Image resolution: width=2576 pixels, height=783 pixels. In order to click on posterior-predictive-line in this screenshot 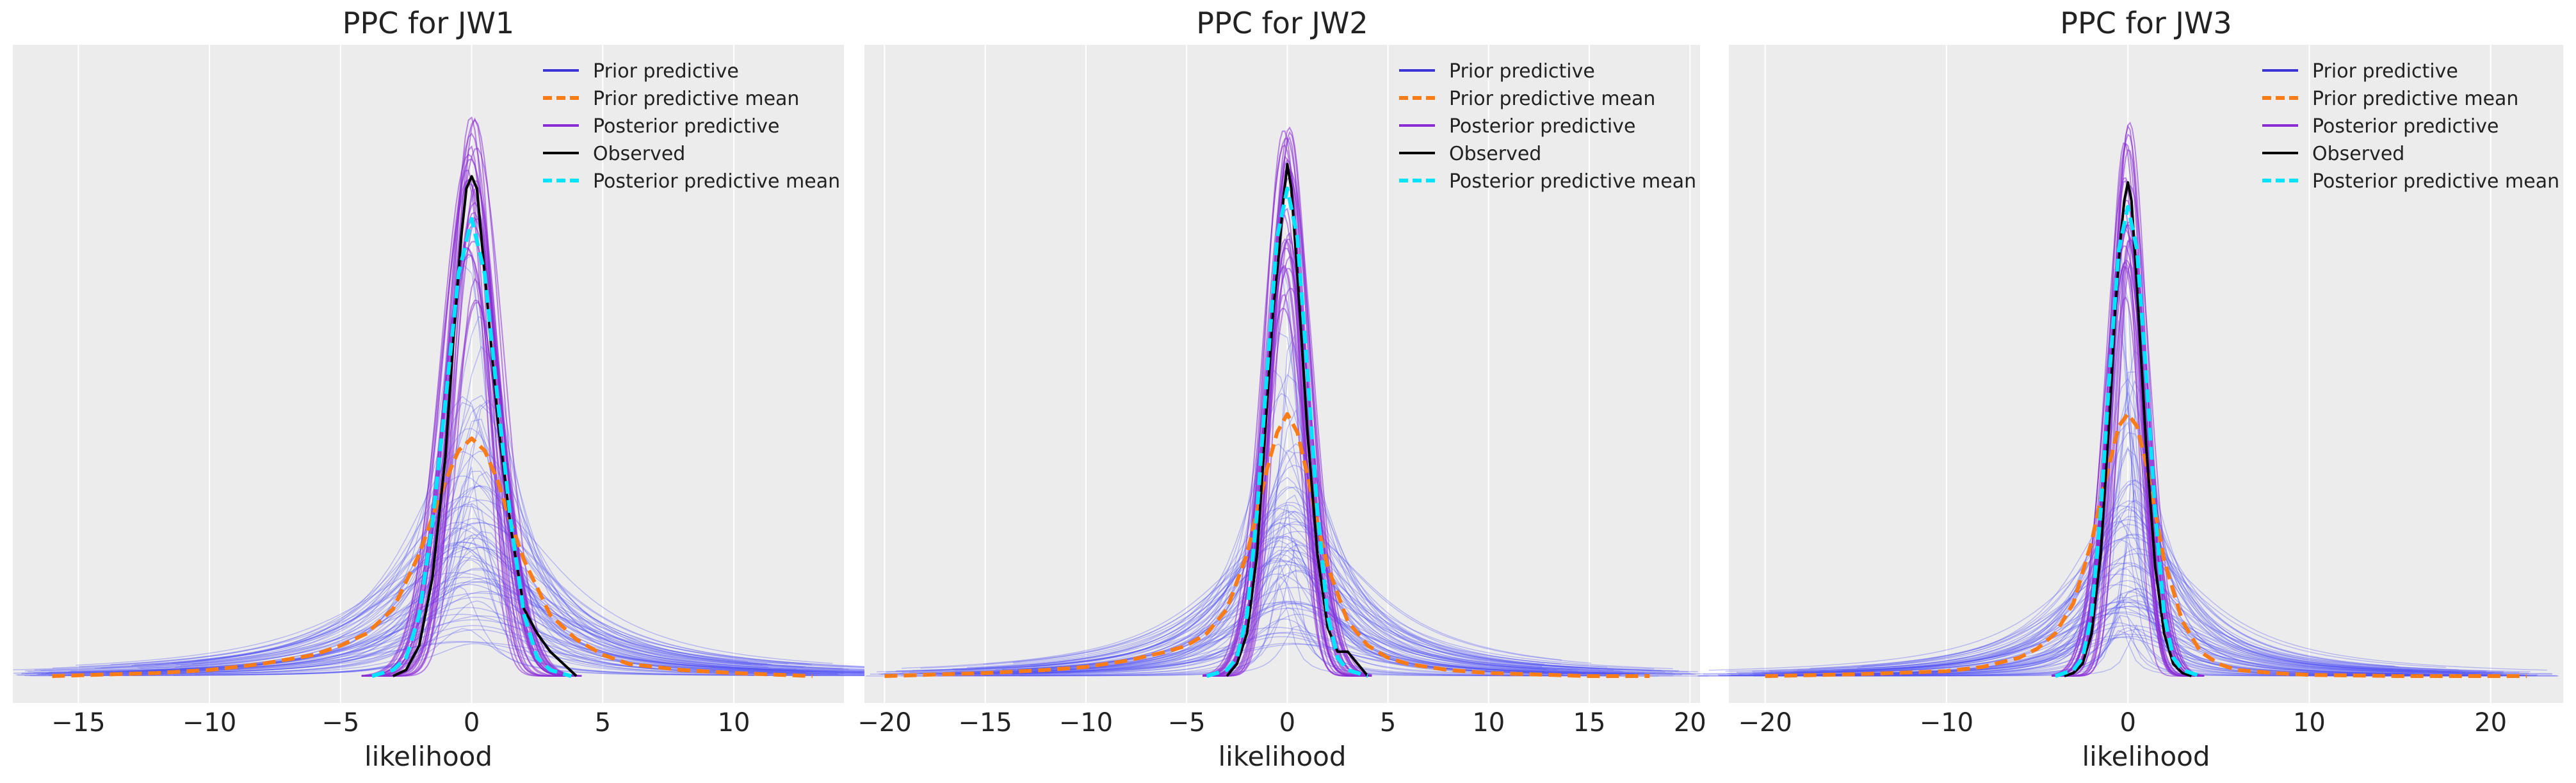, I will do `click(1287, 426)`.